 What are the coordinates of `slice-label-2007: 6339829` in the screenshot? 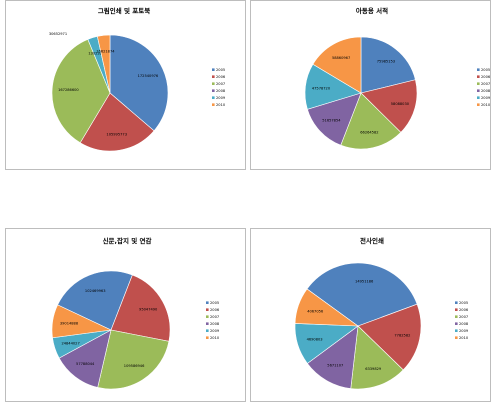 It's located at (373, 369).